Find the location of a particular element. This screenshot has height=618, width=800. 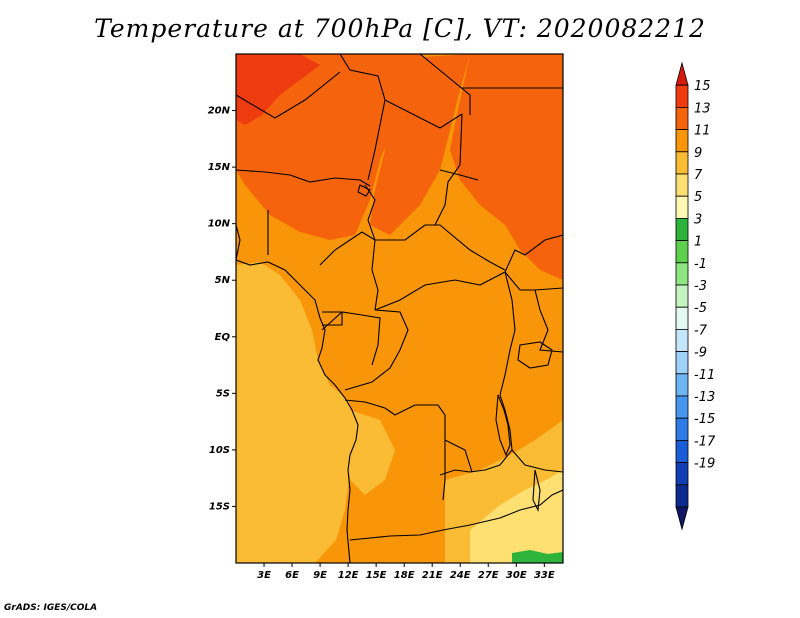

border-libya-chad is located at coordinates (423, 114).